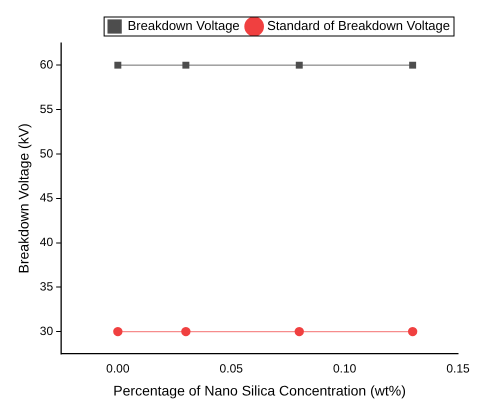 This screenshot has height=416, width=496. I want to click on x-tick-label: 0.05, so click(232, 368).